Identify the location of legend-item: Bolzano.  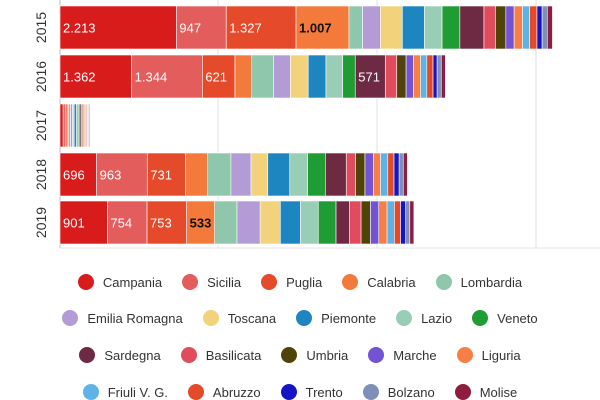
(398, 392).